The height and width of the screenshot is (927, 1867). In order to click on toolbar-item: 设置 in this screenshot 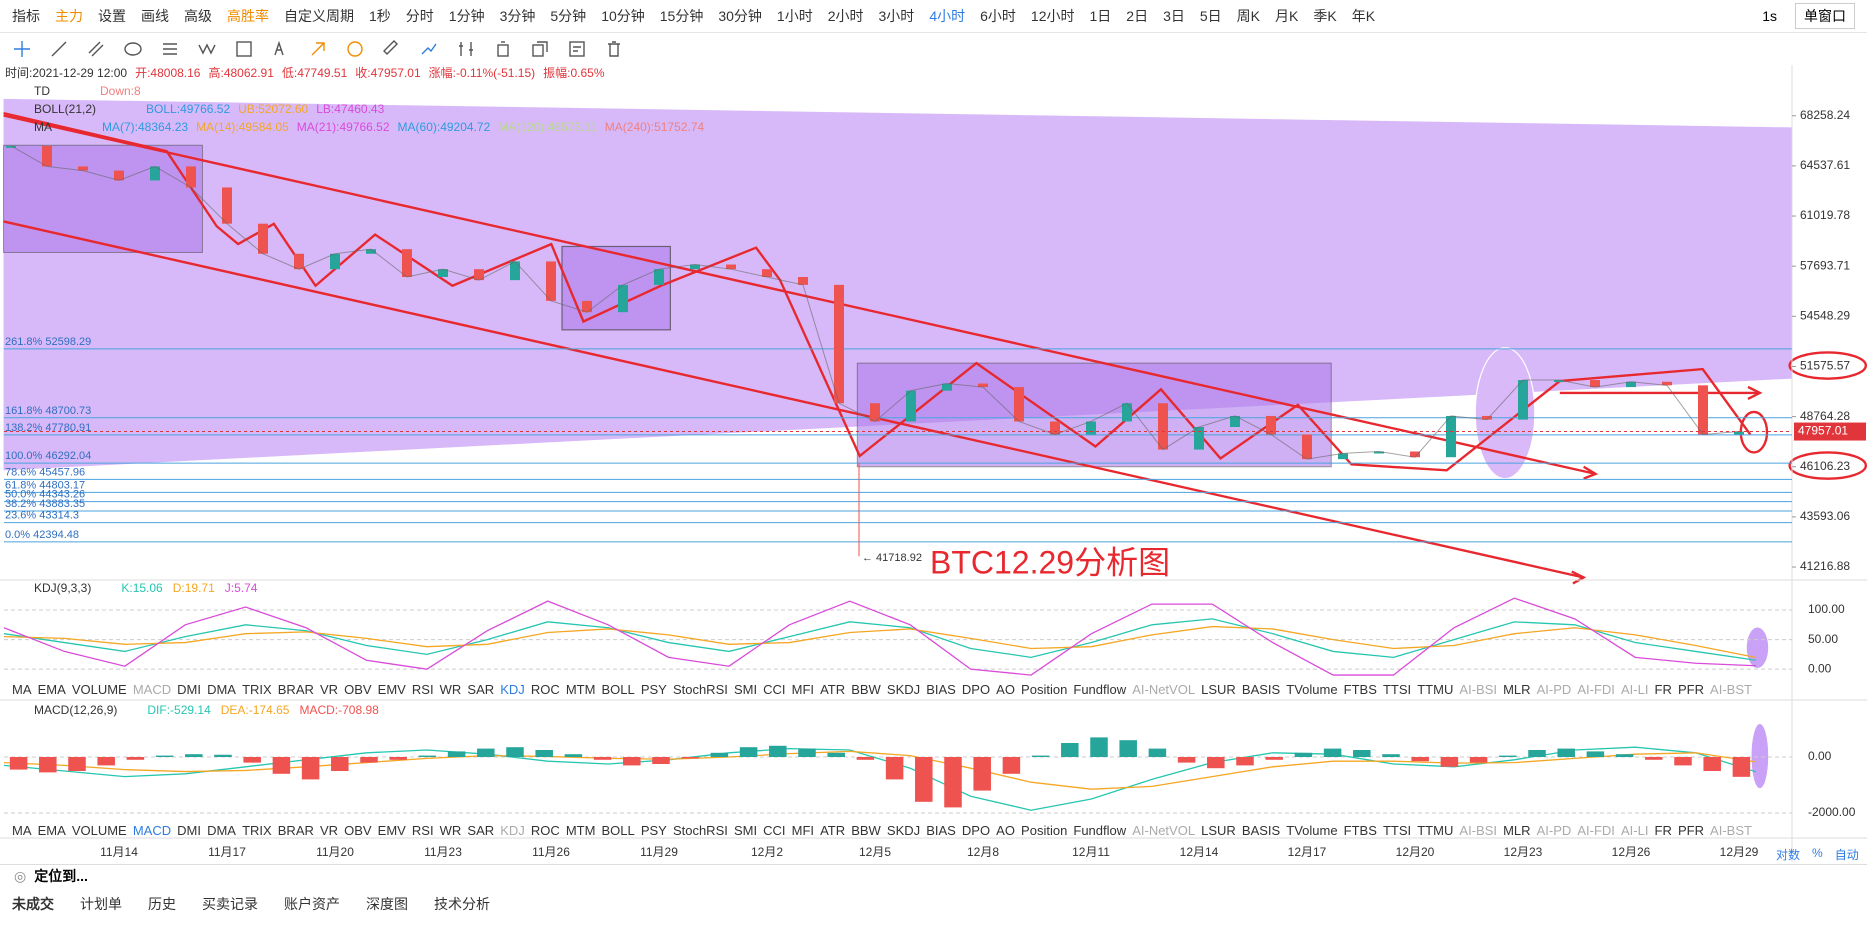, I will do `click(112, 16)`.